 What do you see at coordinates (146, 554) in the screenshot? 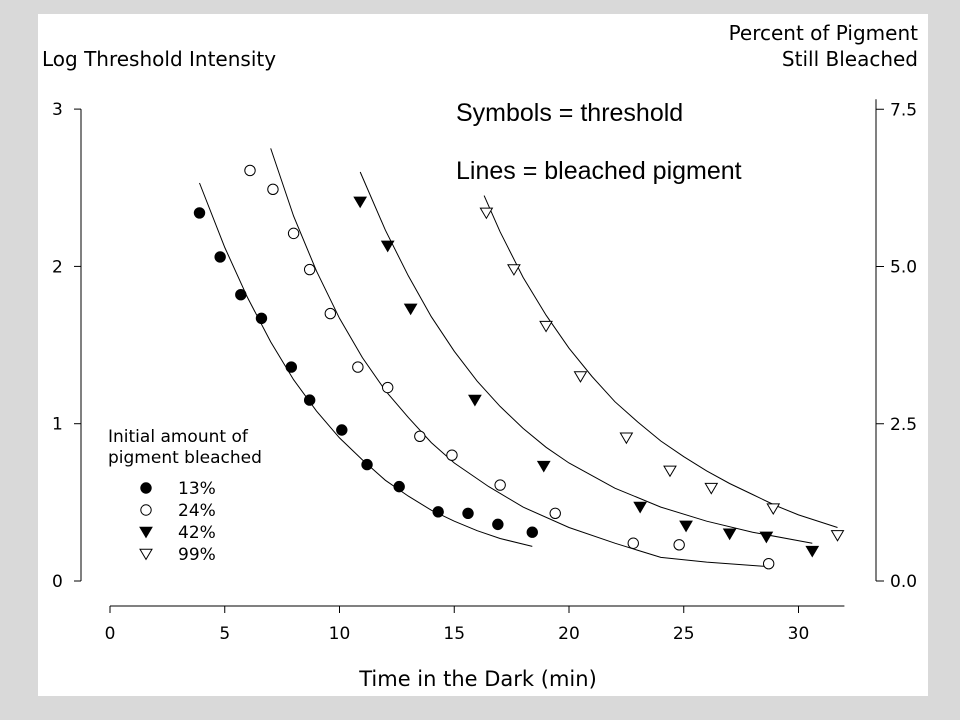
I see `legend-marker-99pct` at bounding box center [146, 554].